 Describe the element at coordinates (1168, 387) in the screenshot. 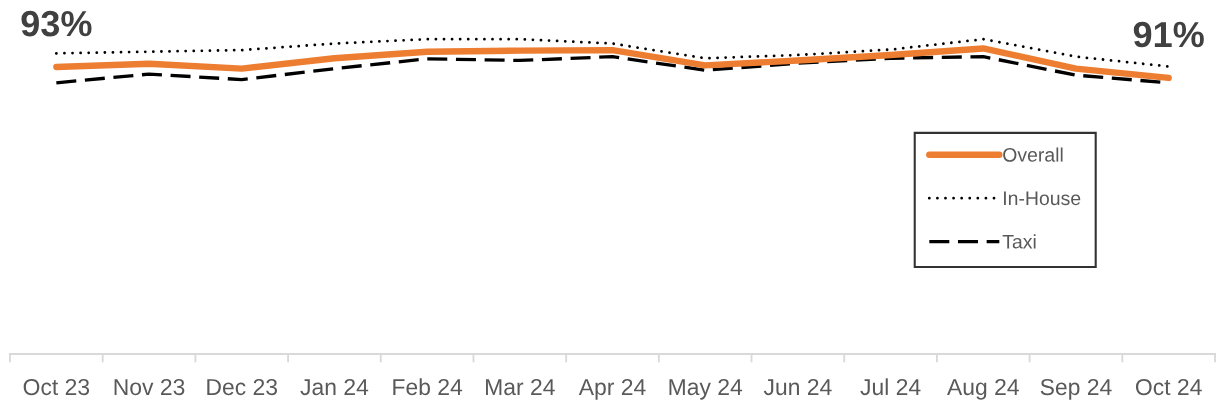

I see `x-tick-label: Oct 24` at that location.